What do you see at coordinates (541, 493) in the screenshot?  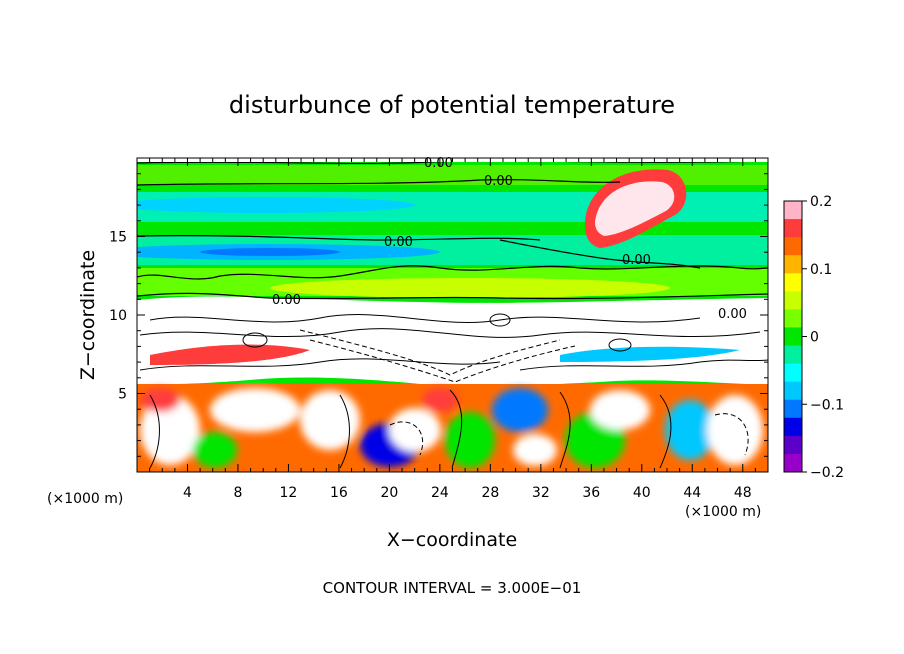 I see `x-tick-label: 32` at bounding box center [541, 493].